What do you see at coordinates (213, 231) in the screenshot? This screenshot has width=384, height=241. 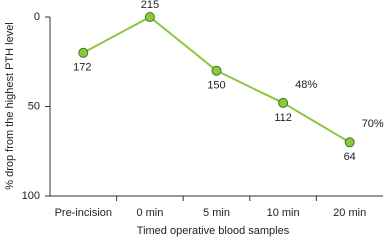 I see `x-axis-label: Timed operative blood samples` at bounding box center [213, 231].